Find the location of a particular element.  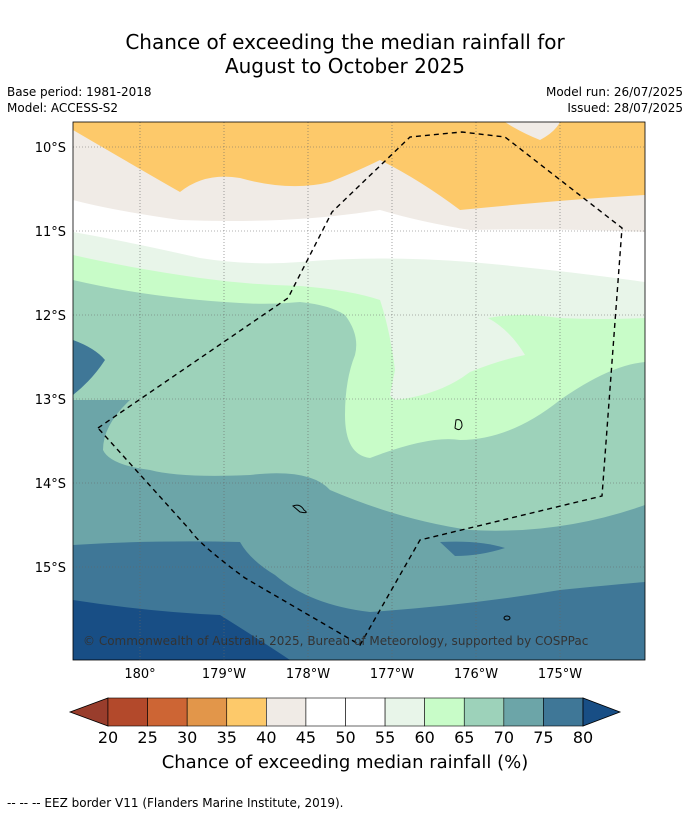

longitude-label: 175°W is located at coordinates (560, 674).